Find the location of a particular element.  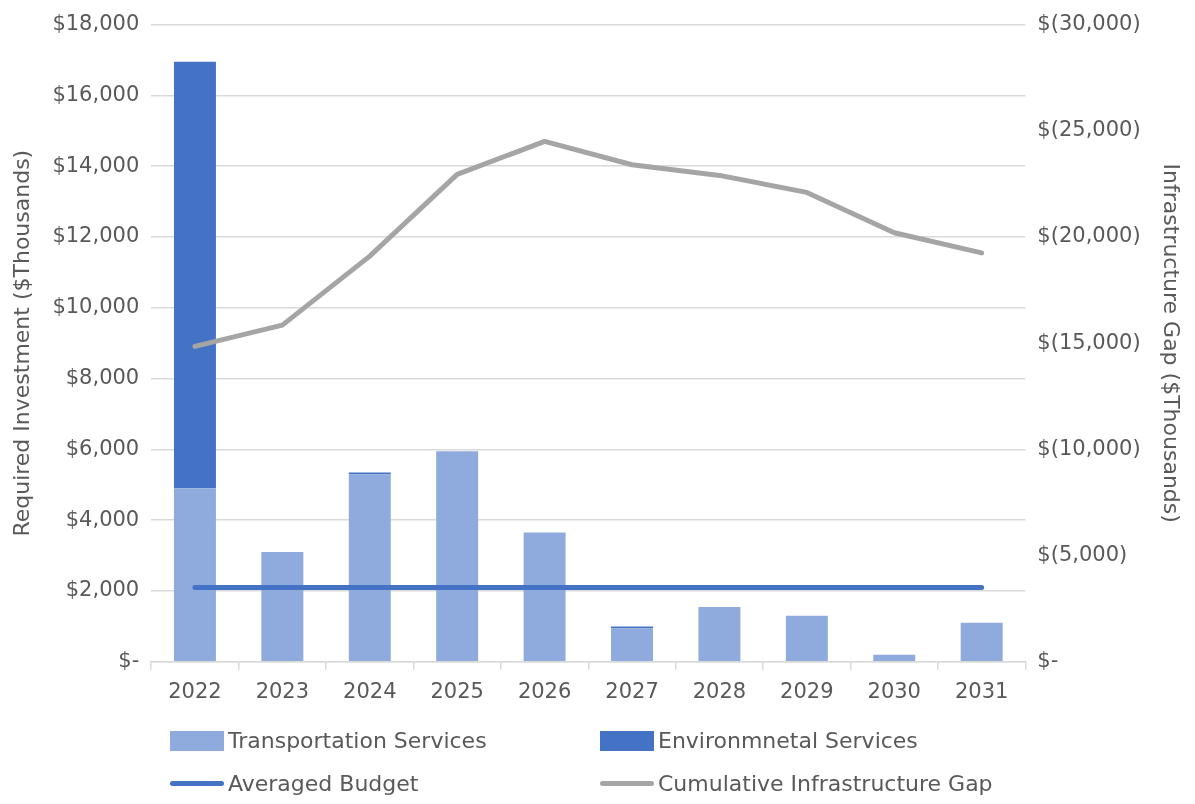

x-tick-label: 2030 is located at coordinates (894, 690).